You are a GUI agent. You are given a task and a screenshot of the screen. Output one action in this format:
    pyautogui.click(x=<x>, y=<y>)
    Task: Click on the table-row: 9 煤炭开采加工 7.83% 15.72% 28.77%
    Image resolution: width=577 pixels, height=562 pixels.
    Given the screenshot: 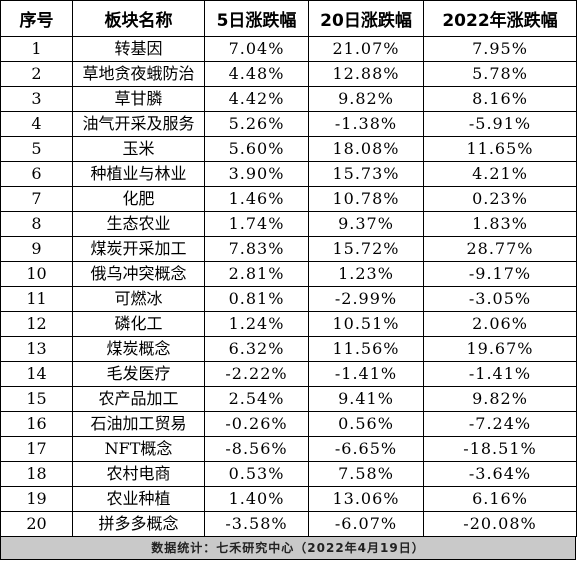 What is the action you would take?
    pyautogui.click(x=288, y=249)
    